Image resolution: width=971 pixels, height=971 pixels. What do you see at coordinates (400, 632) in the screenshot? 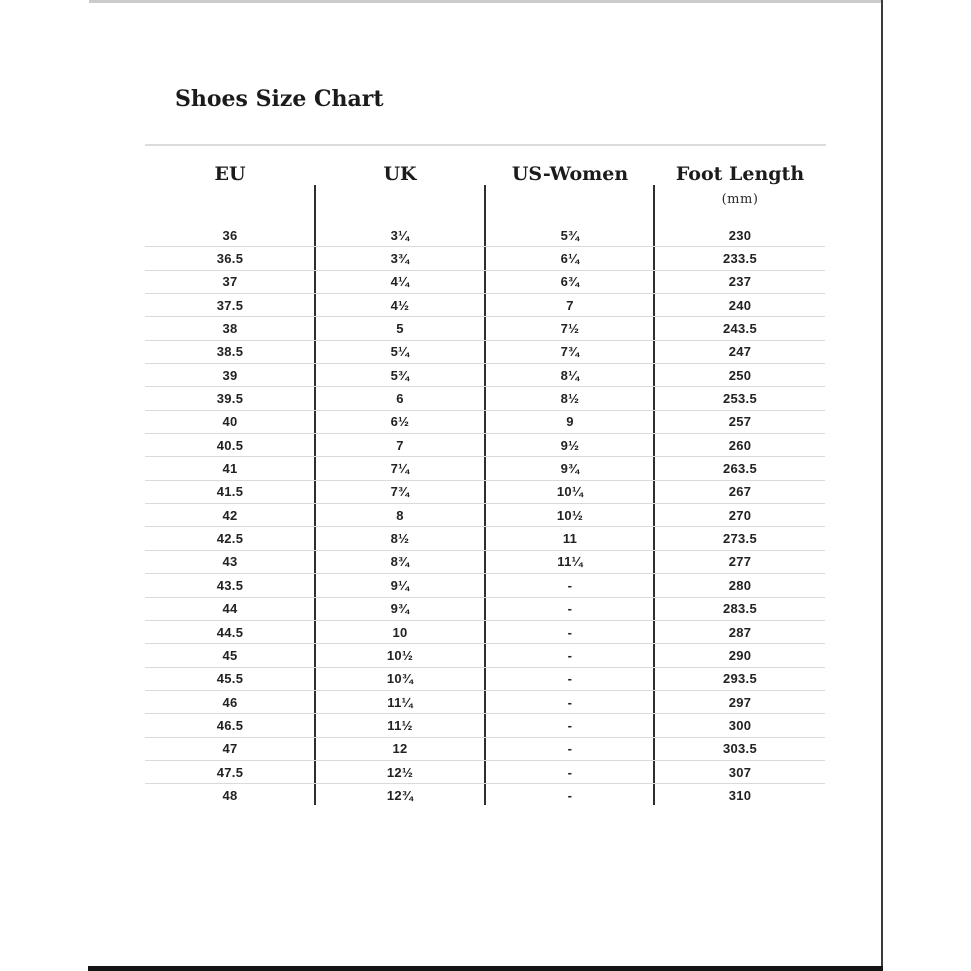
I see `cell-uk: 10` at bounding box center [400, 632].